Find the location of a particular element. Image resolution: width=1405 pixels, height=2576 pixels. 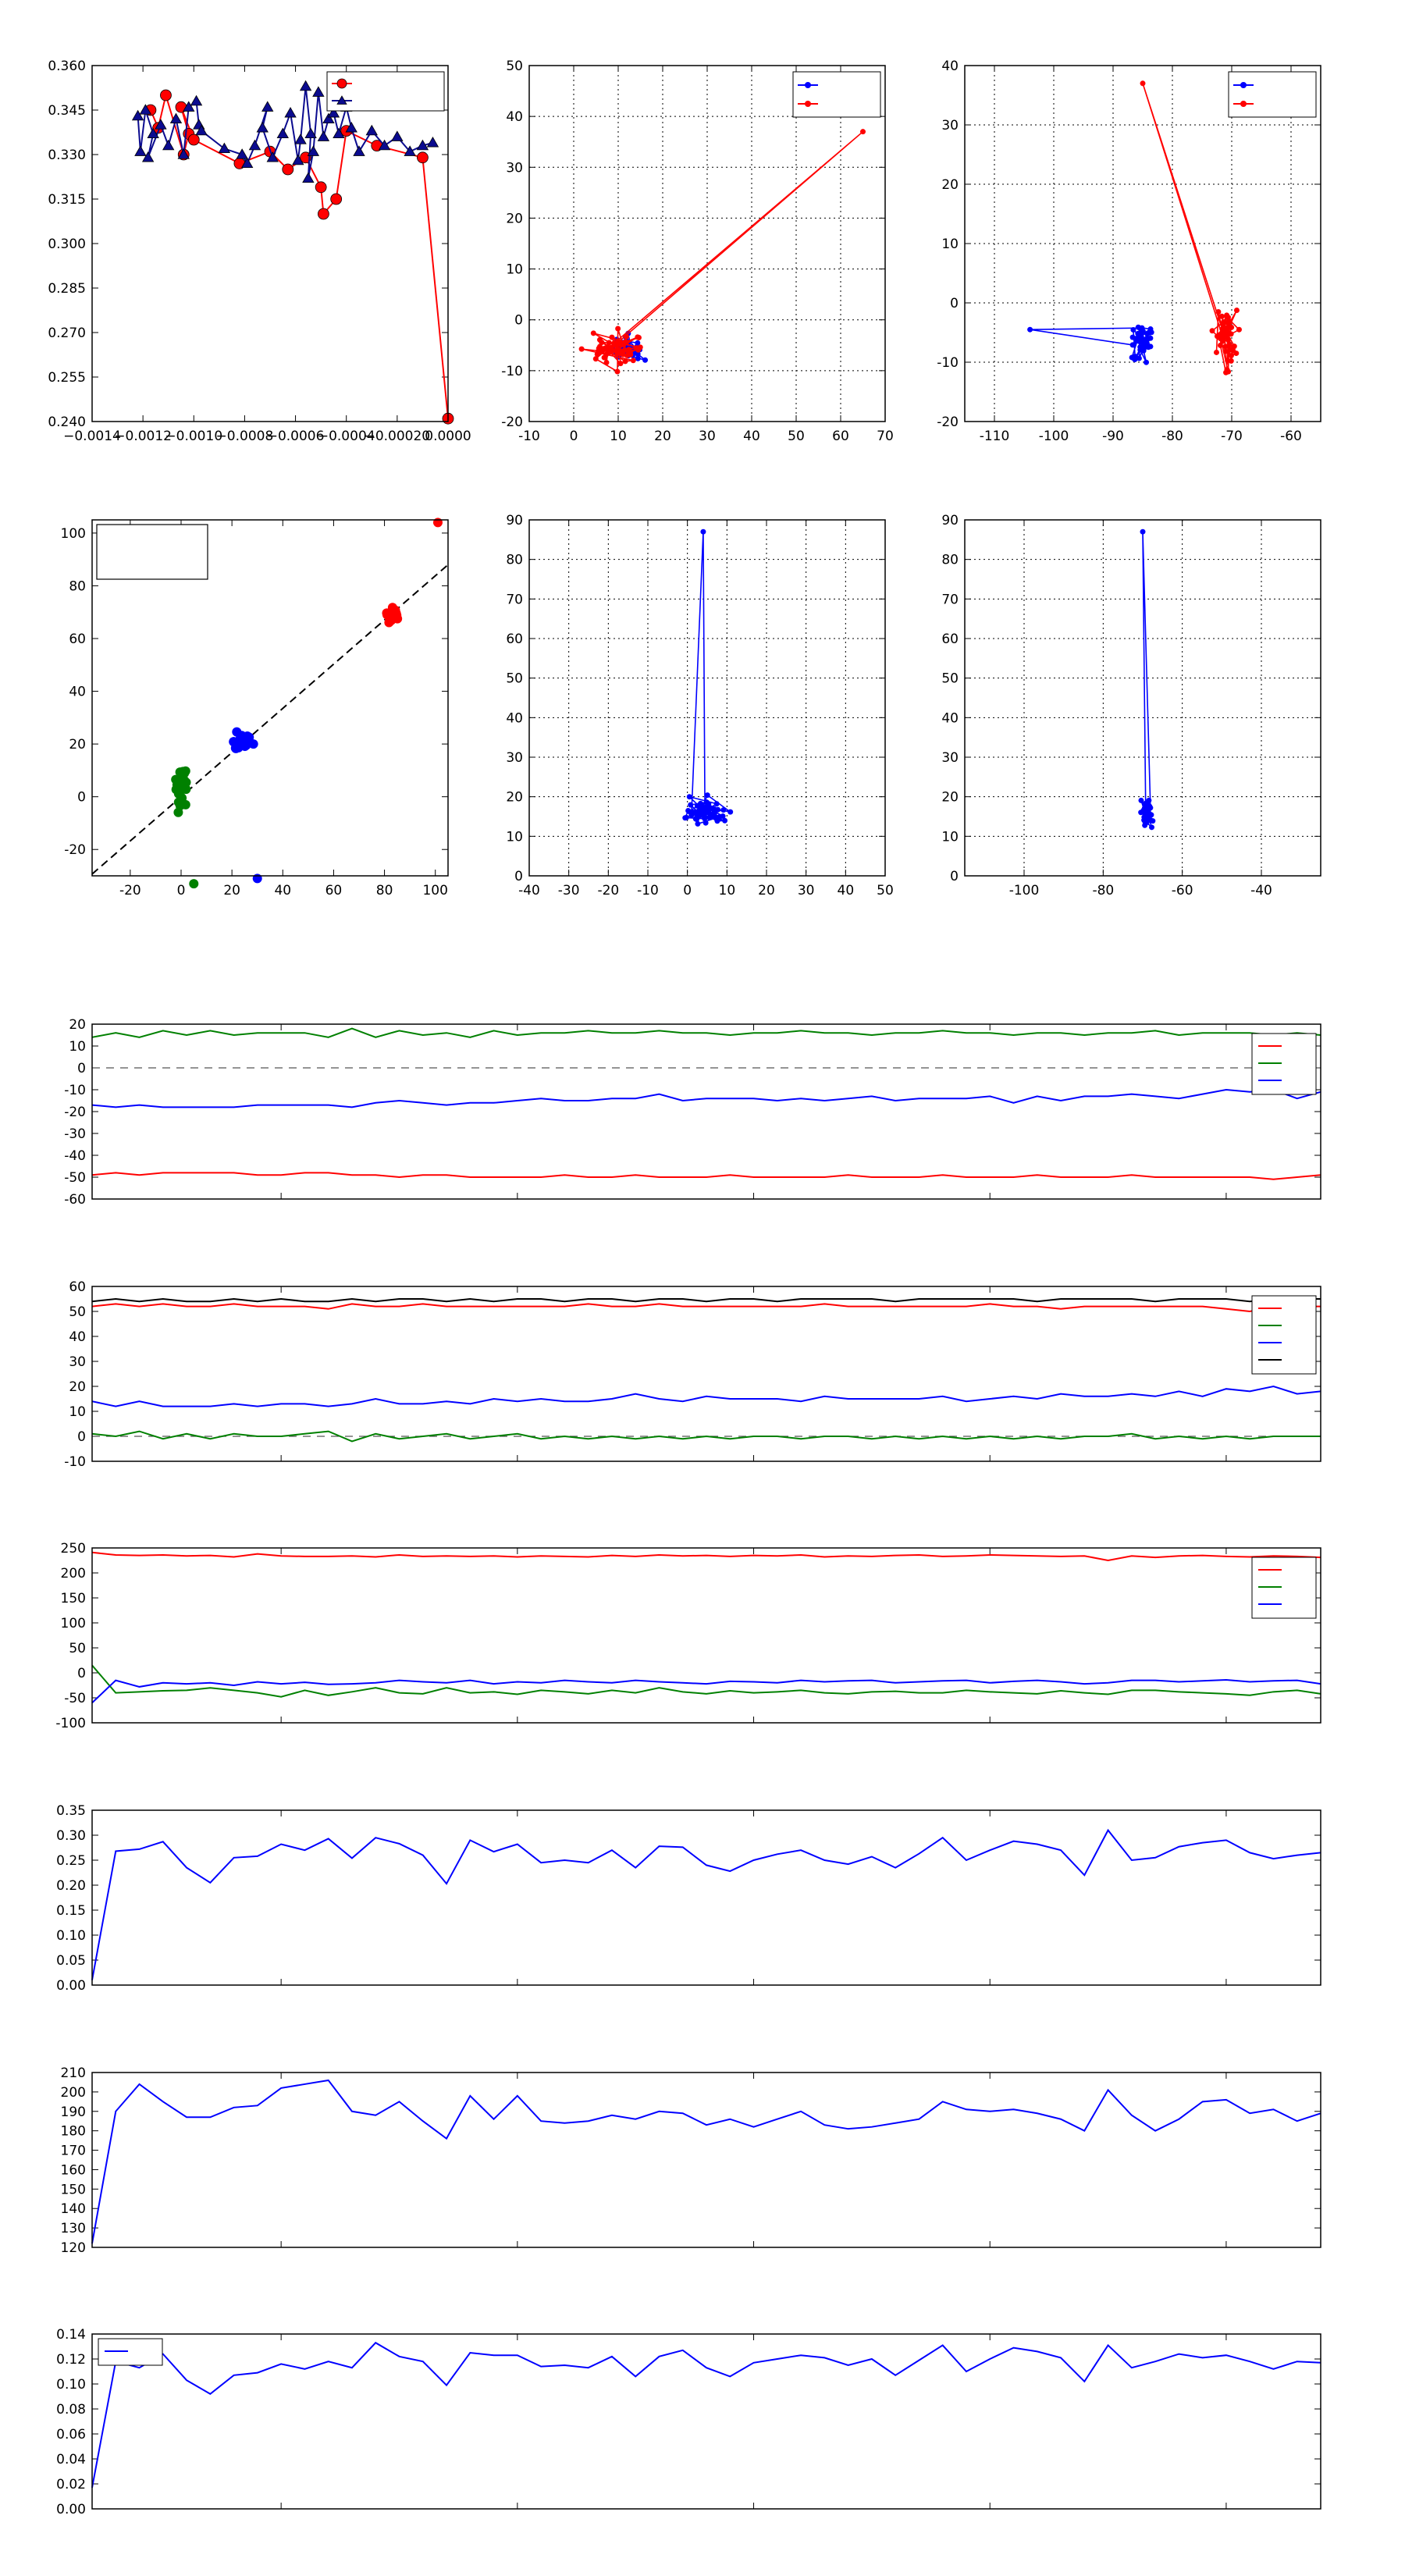

x-tick-label: -40 is located at coordinates (1261, 890).